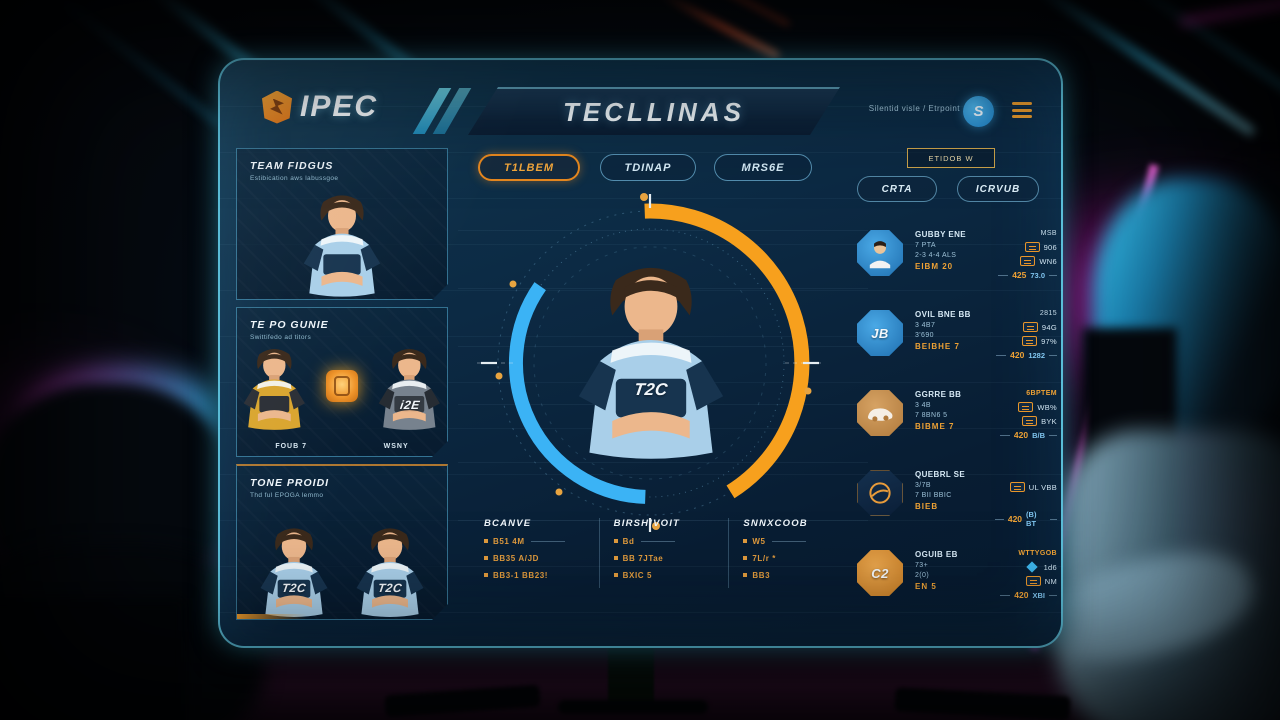 The image size is (1280, 720). I want to click on tab-3: MRS6E, so click(763, 167).